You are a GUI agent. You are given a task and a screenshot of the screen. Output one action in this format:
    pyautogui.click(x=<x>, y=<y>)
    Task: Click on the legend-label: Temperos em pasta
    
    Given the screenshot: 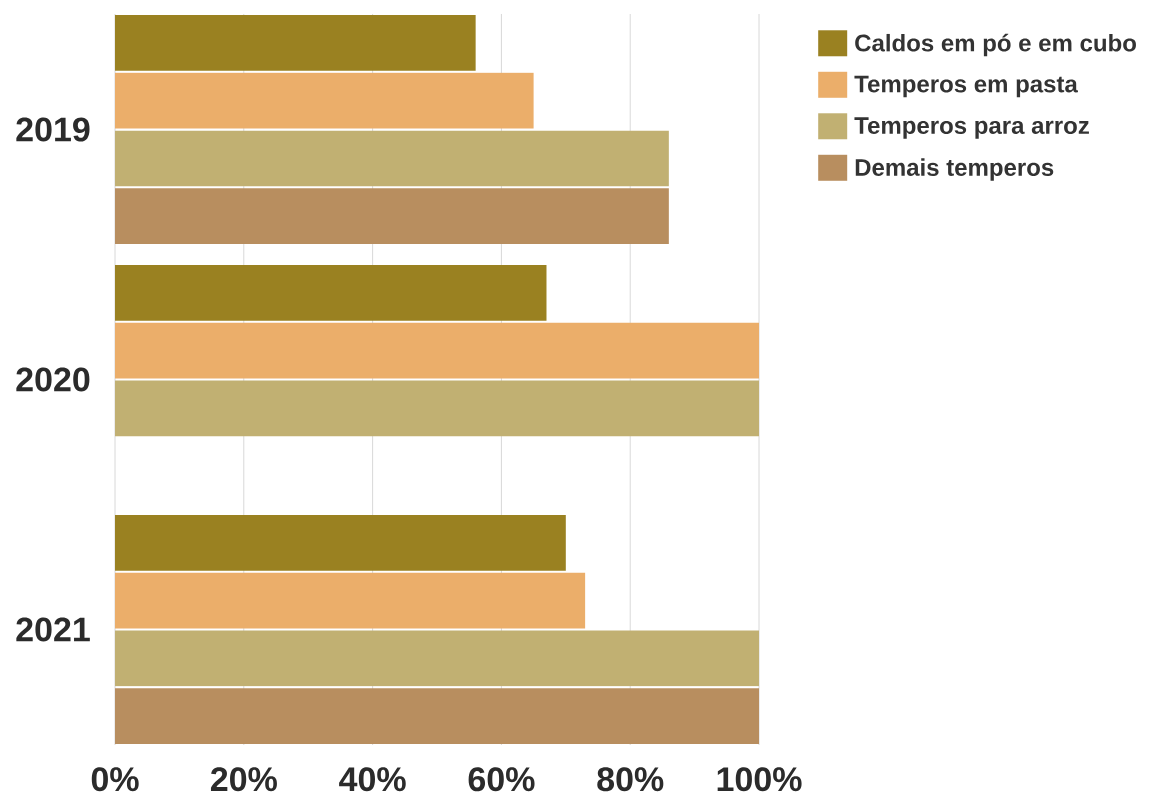 What is the action you would take?
    pyautogui.click(x=966, y=86)
    